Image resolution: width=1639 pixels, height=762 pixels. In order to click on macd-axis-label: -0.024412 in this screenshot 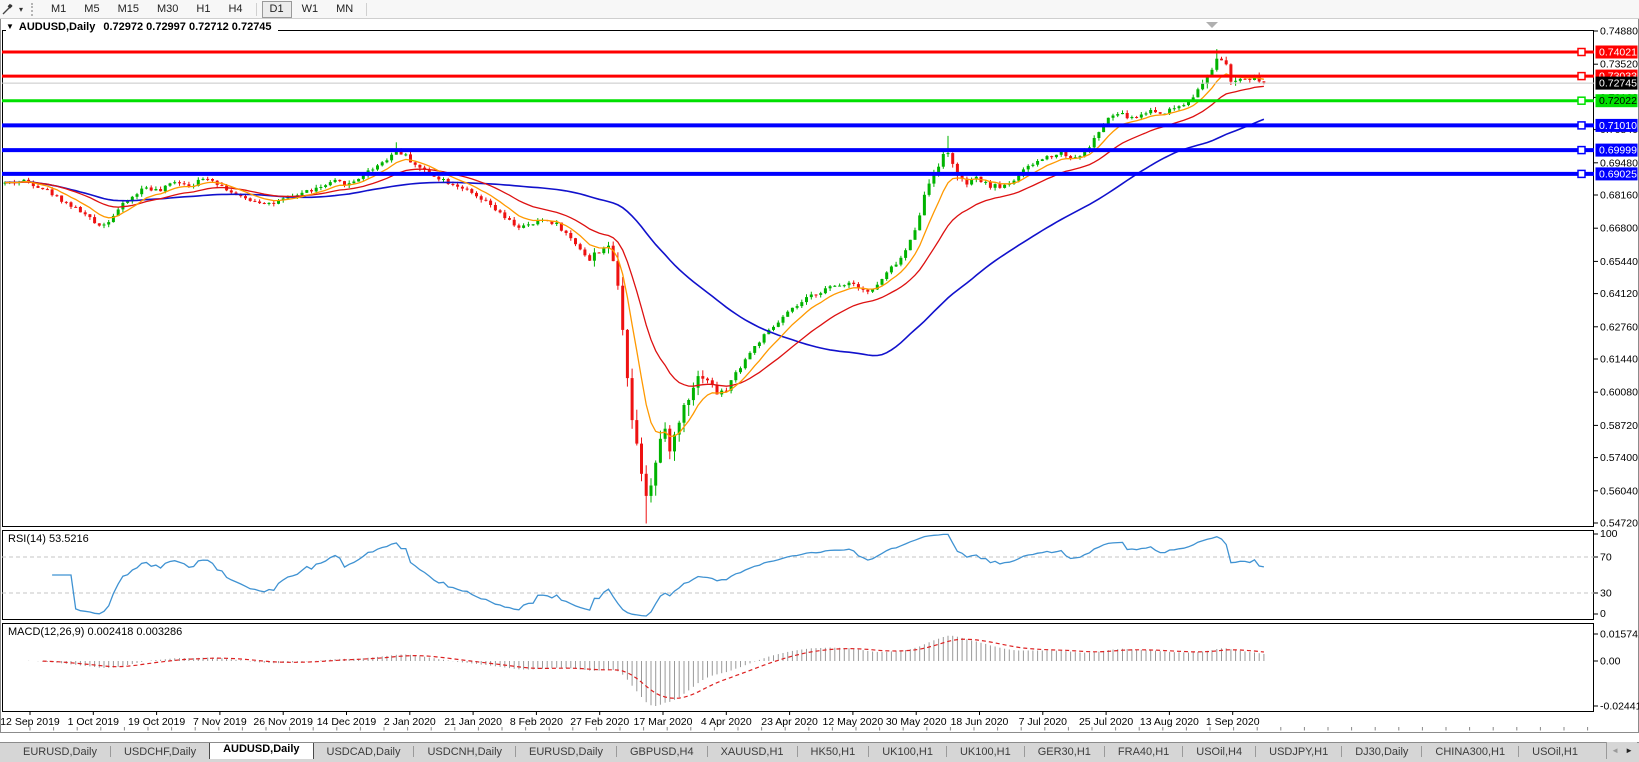, I will do `click(1619, 707)`.